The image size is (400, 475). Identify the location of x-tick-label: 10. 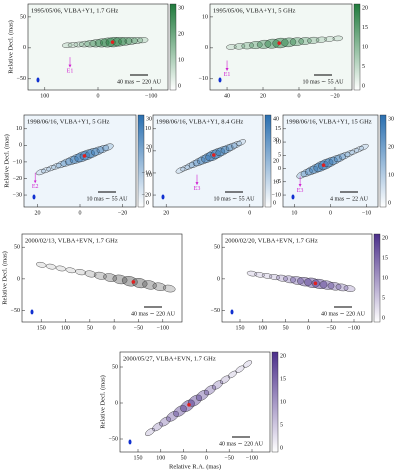
(294, 213).